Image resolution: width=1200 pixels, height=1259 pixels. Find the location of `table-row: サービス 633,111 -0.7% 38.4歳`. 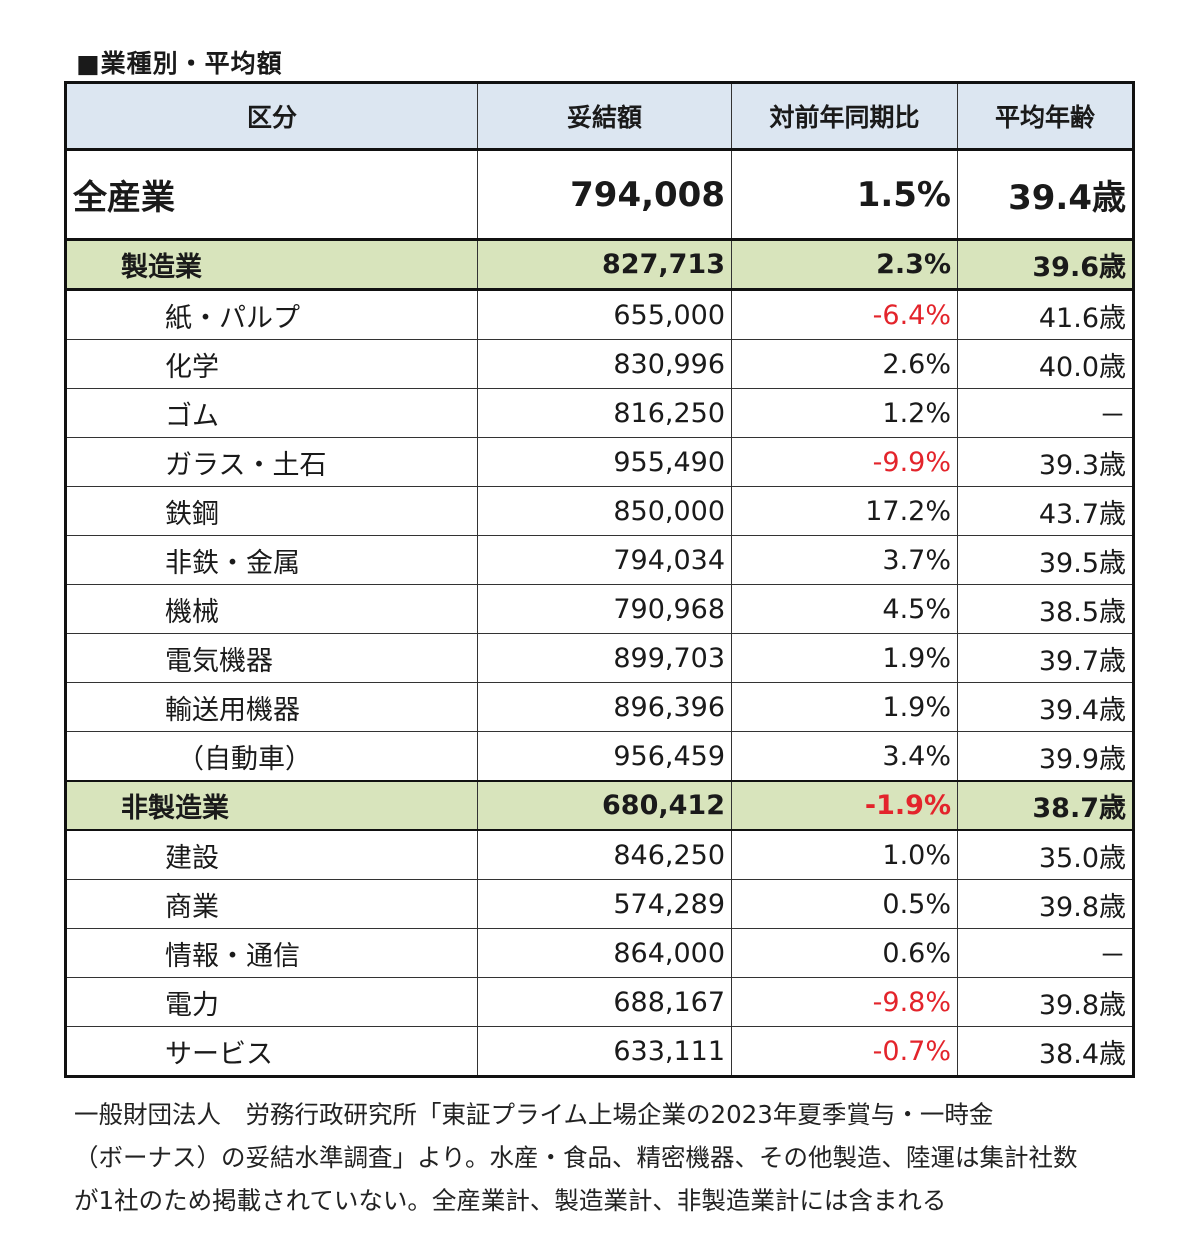

table-row: サービス 633,111 -0.7% 38.4歳 is located at coordinates (599, 1051).